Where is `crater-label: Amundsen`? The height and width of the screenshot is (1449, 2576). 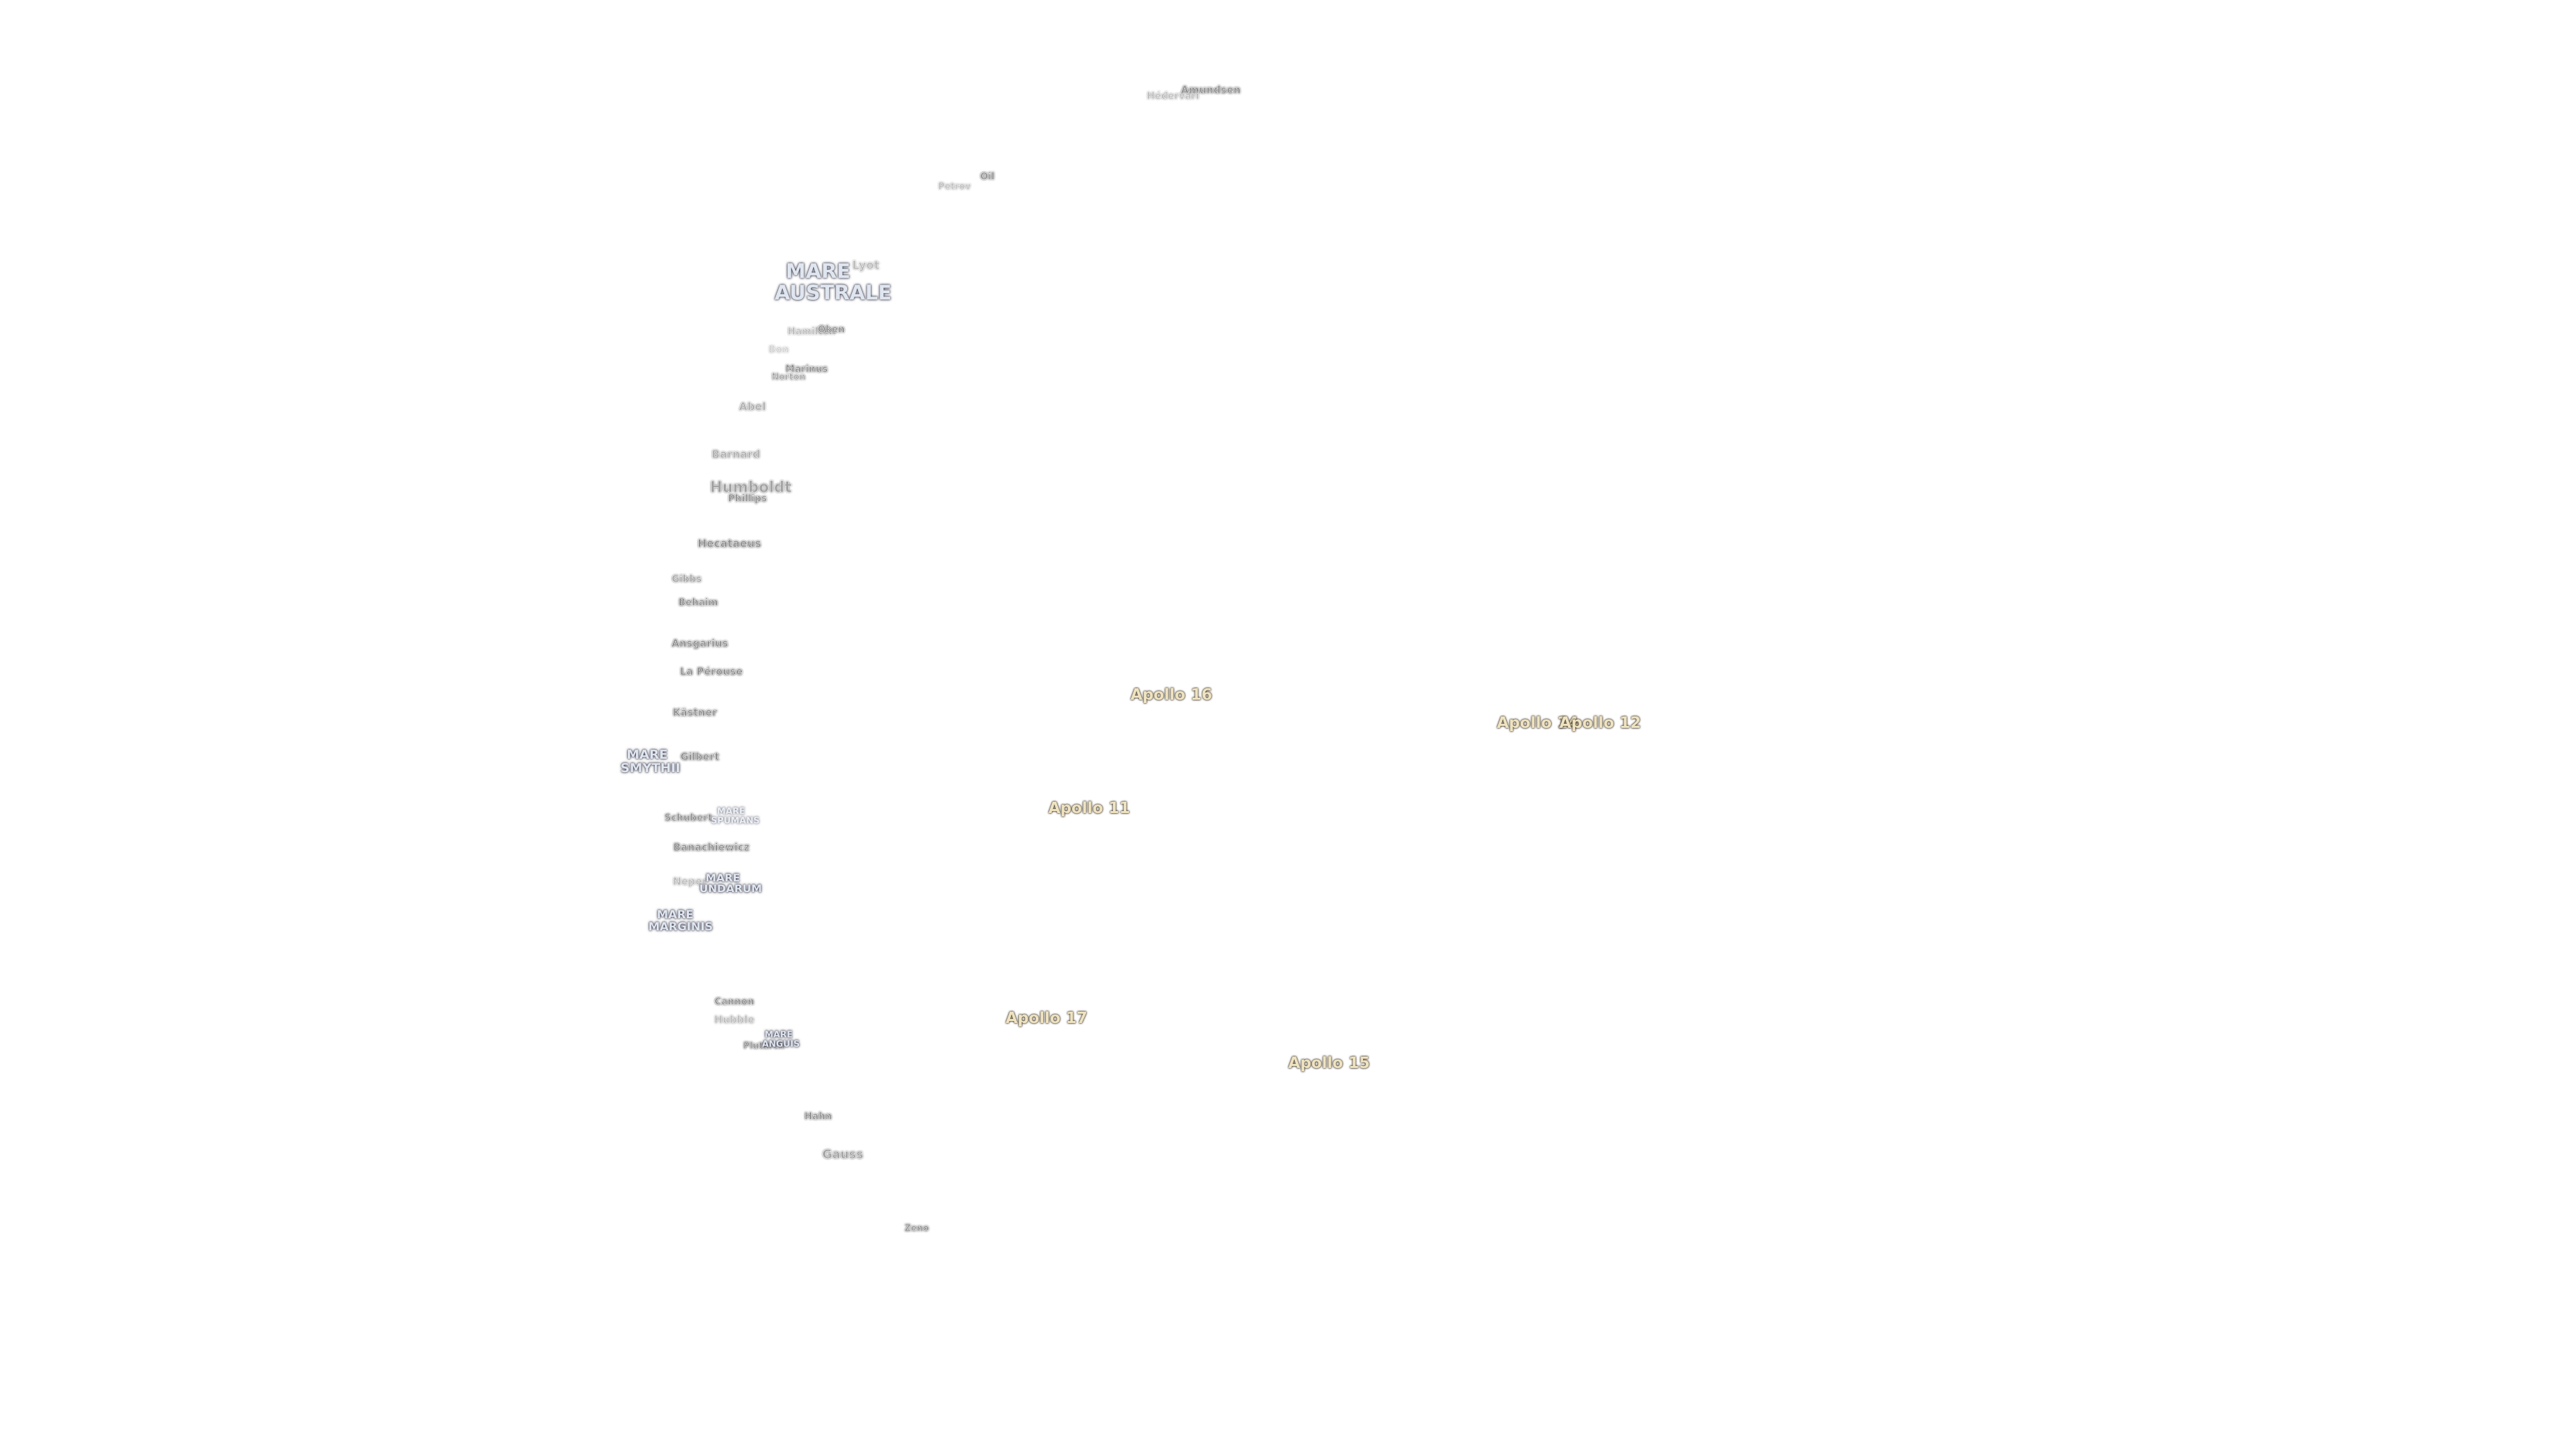
crater-label: Amundsen is located at coordinates (1211, 89).